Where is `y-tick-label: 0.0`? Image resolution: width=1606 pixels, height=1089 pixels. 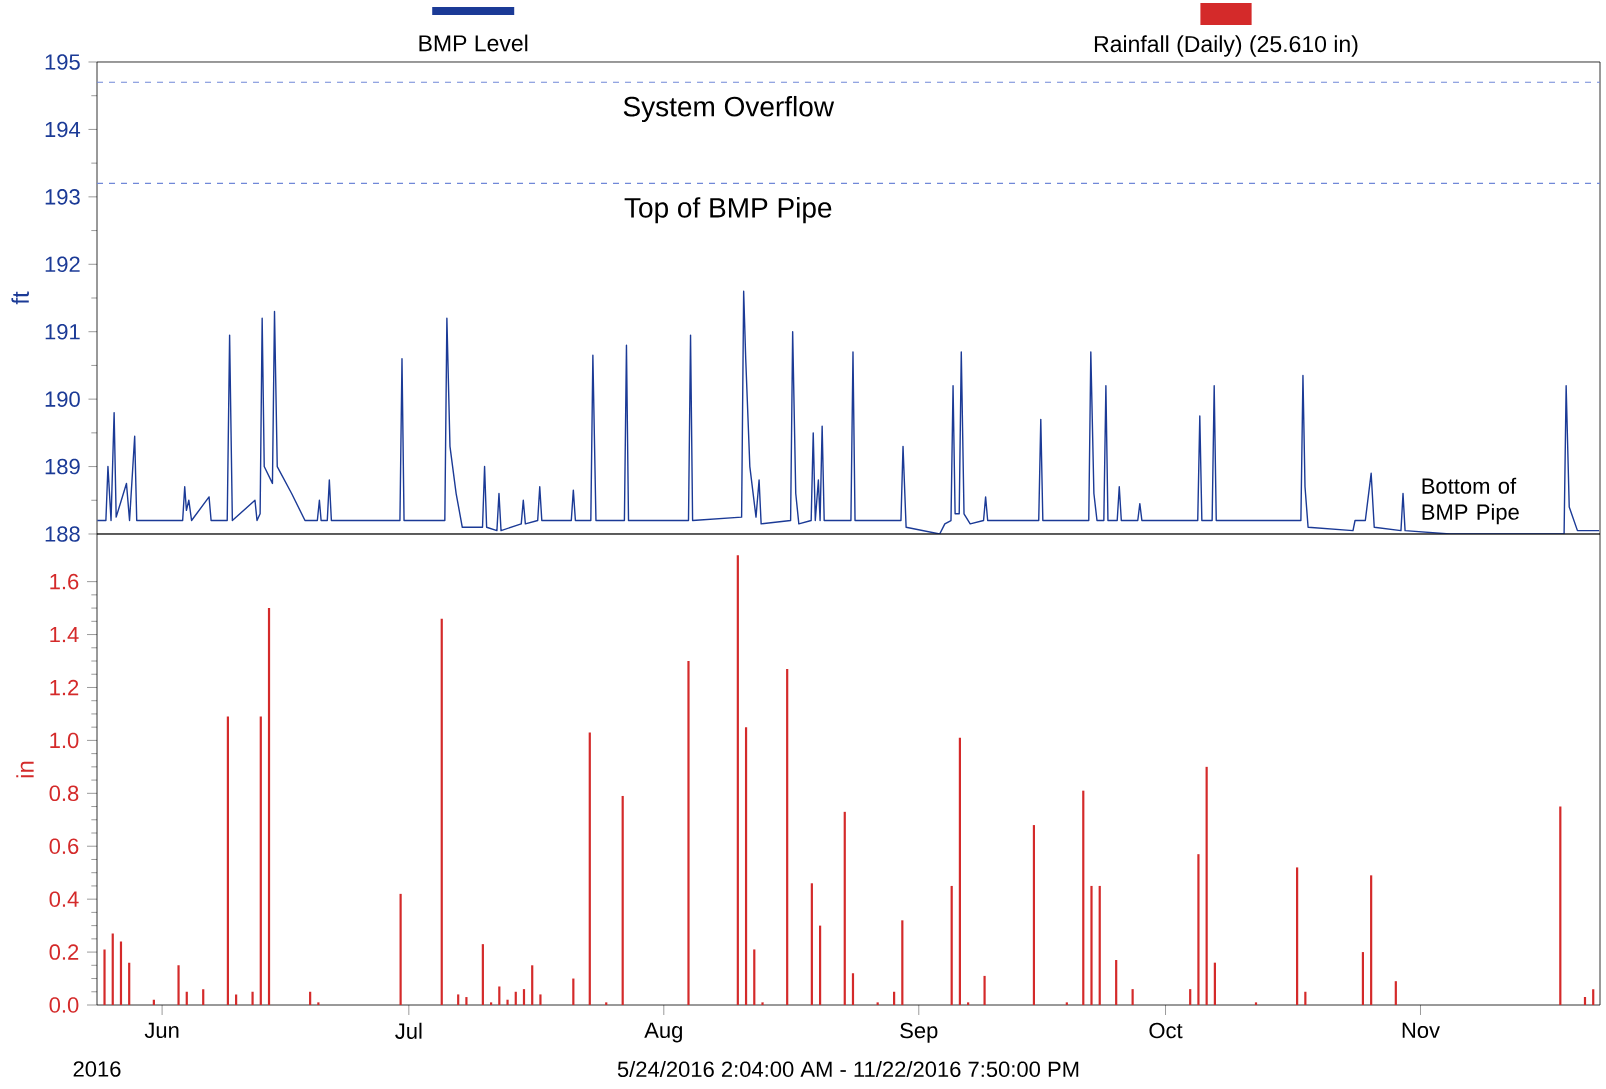
y-tick-label: 0.0 is located at coordinates (64, 1005).